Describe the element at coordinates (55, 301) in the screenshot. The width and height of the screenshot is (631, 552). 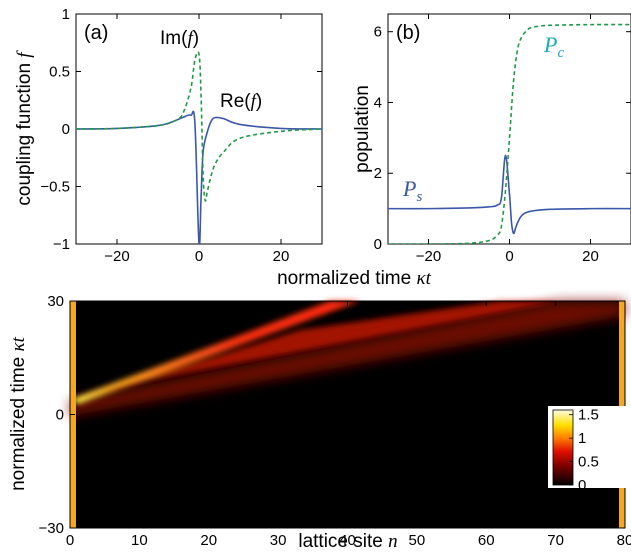
I see `panel-c-ytick-label: 30` at that location.